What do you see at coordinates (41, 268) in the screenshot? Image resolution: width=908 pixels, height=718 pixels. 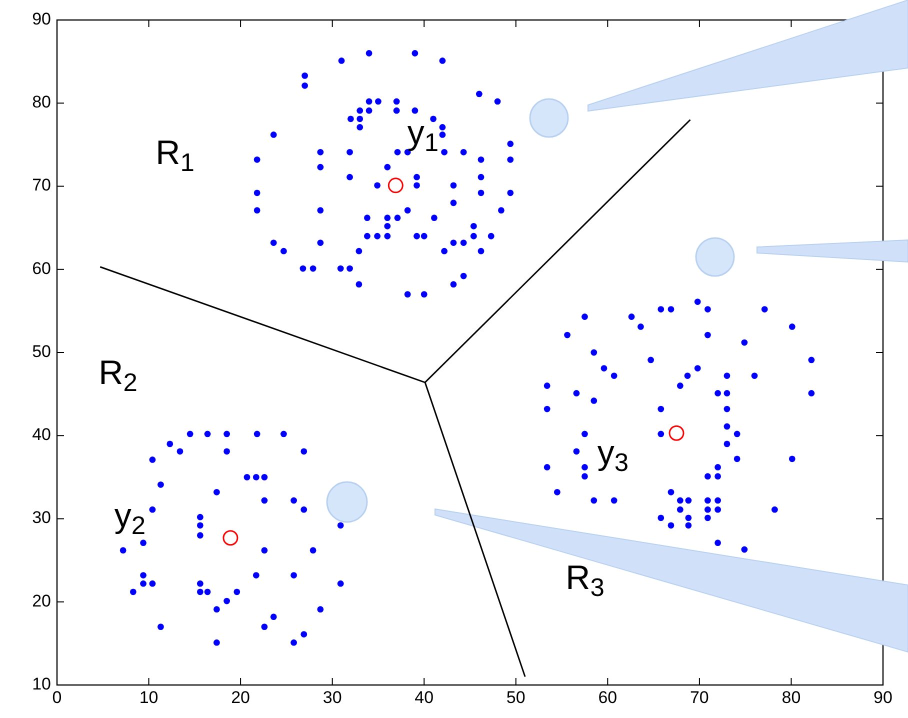 I see `y-tick-label: 60` at bounding box center [41, 268].